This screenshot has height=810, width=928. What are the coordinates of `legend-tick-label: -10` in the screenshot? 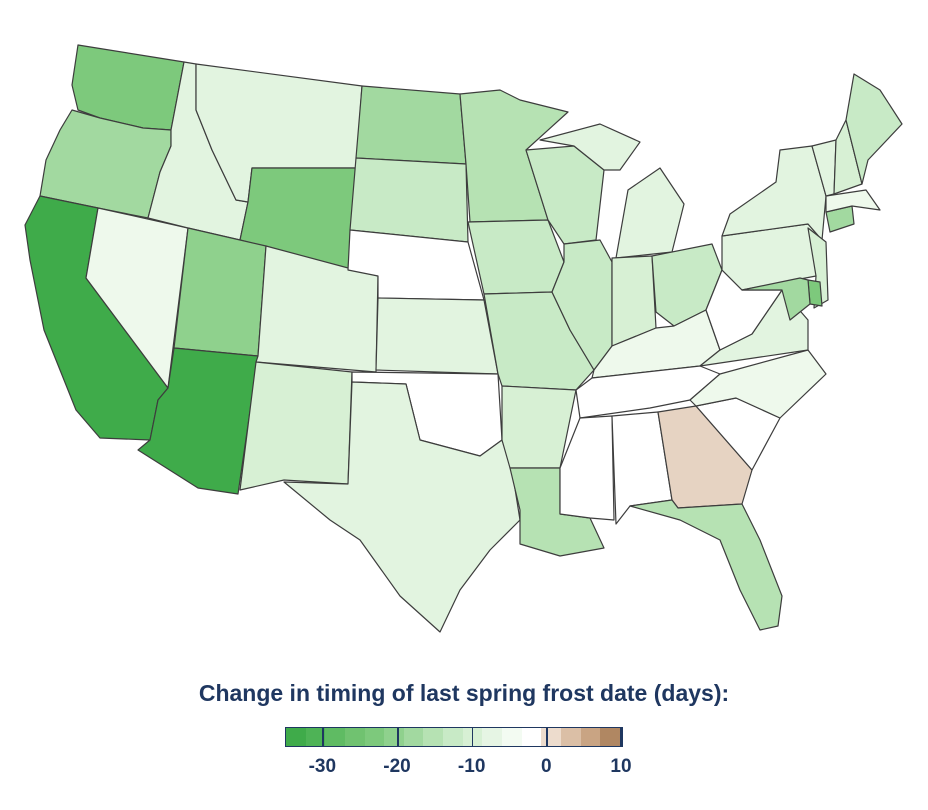 It's located at (471, 766).